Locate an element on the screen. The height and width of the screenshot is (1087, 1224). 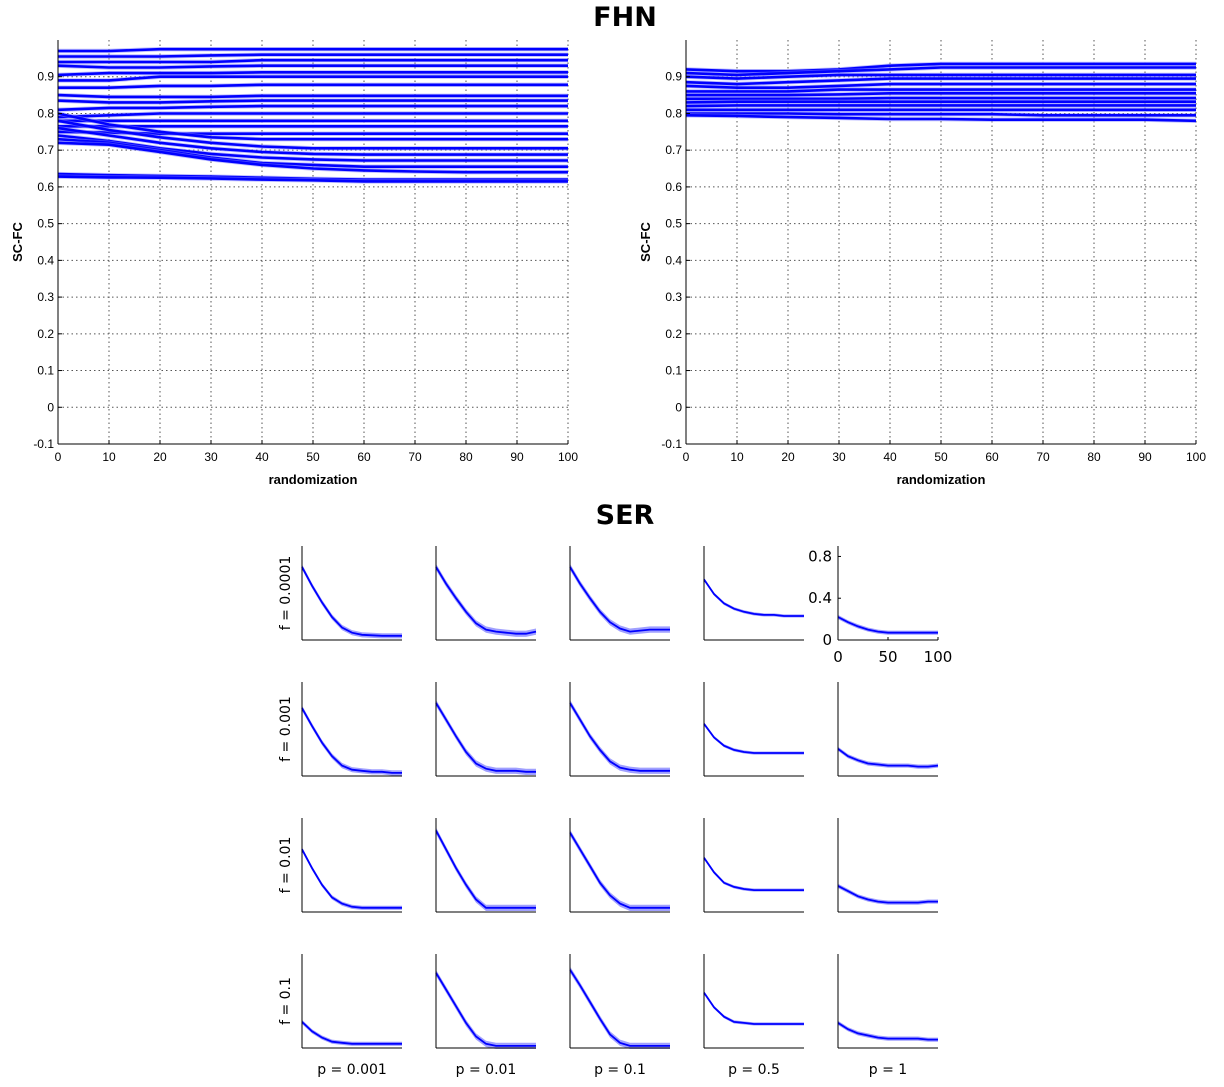
y-tick-label: 0 is located at coordinates (678, 407).